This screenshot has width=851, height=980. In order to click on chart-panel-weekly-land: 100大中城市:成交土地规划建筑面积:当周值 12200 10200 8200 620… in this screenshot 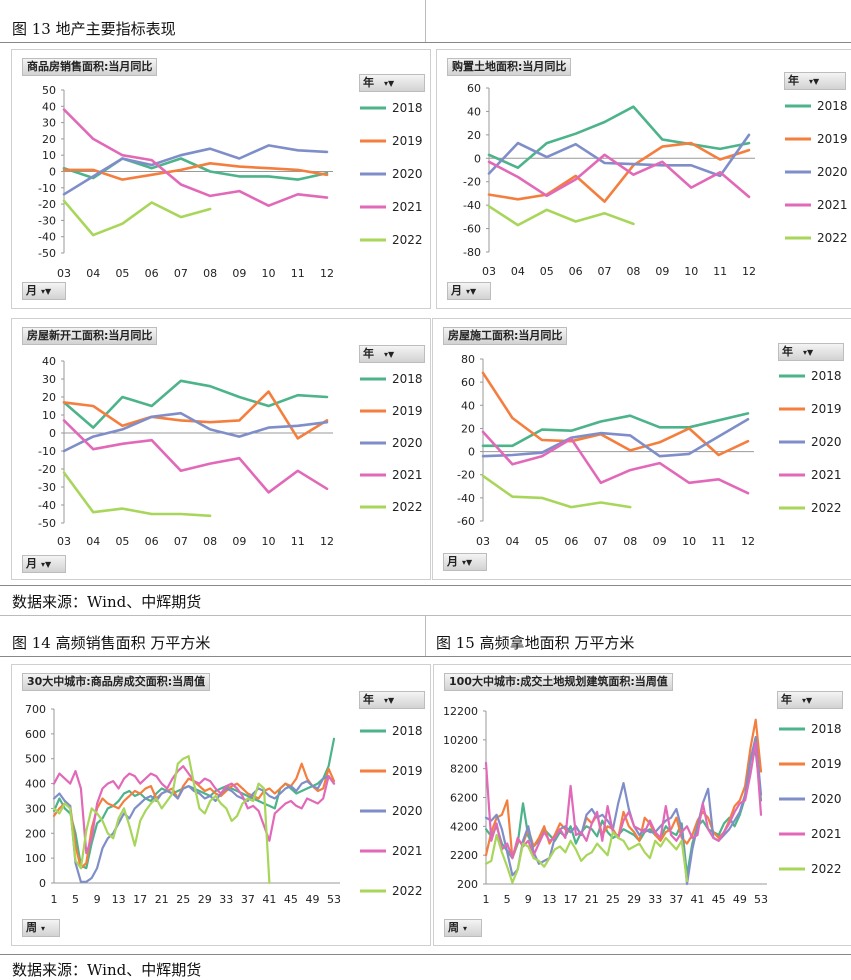, I will do `click(642, 805)`.